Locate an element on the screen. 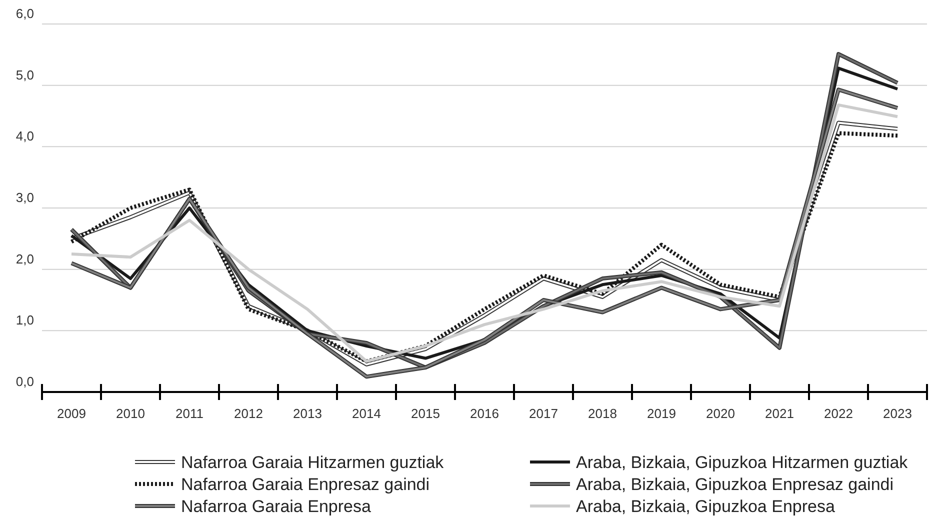 The height and width of the screenshot is (532, 947). x-tick-label: 2010 is located at coordinates (130, 413).